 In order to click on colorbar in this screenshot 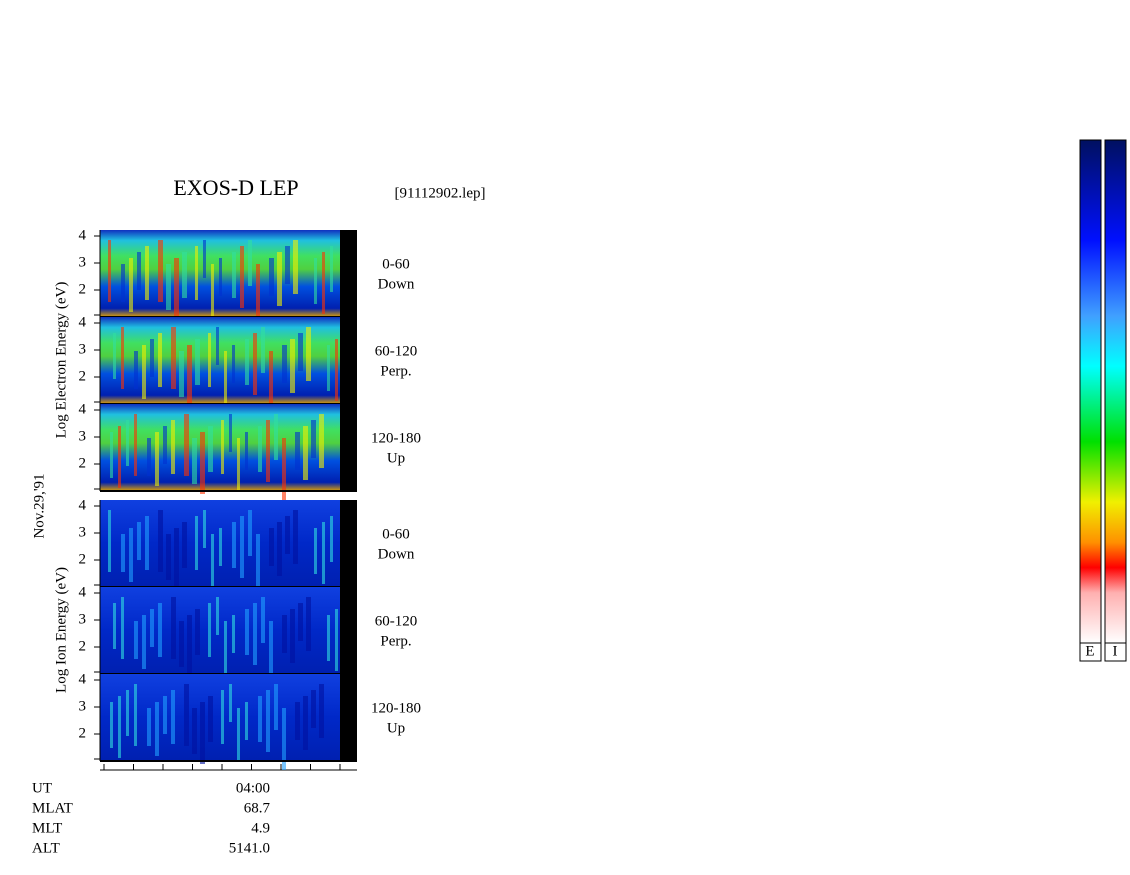, I will do `click(1115, 391)`.